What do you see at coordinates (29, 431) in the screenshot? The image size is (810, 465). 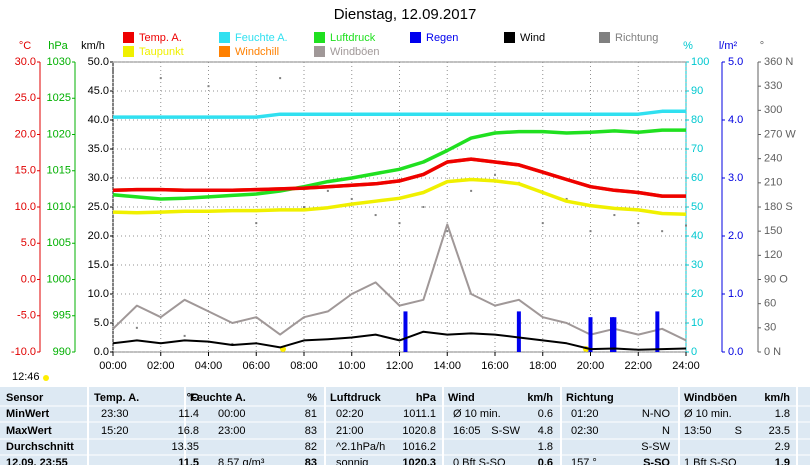 I see `table-cell: MaxWert` at bounding box center [29, 431].